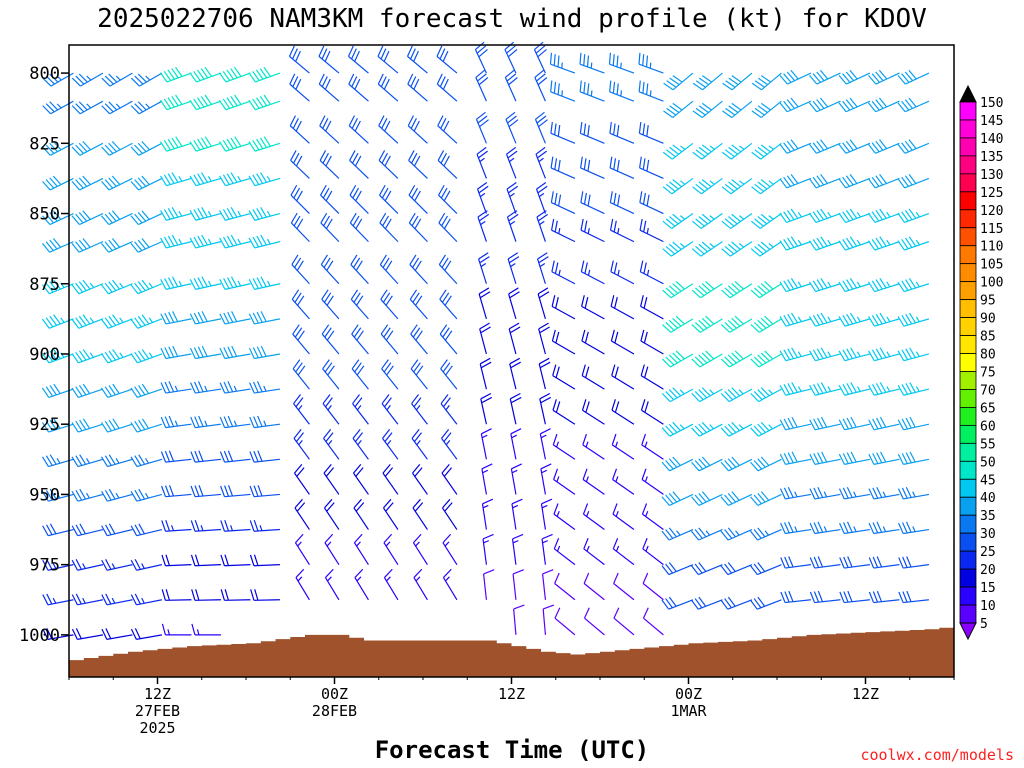 The image size is (1024, 768). Describe the element at coordinates (39, 636) in the screenshot. I see `y-tick-label: 1000` at that location.